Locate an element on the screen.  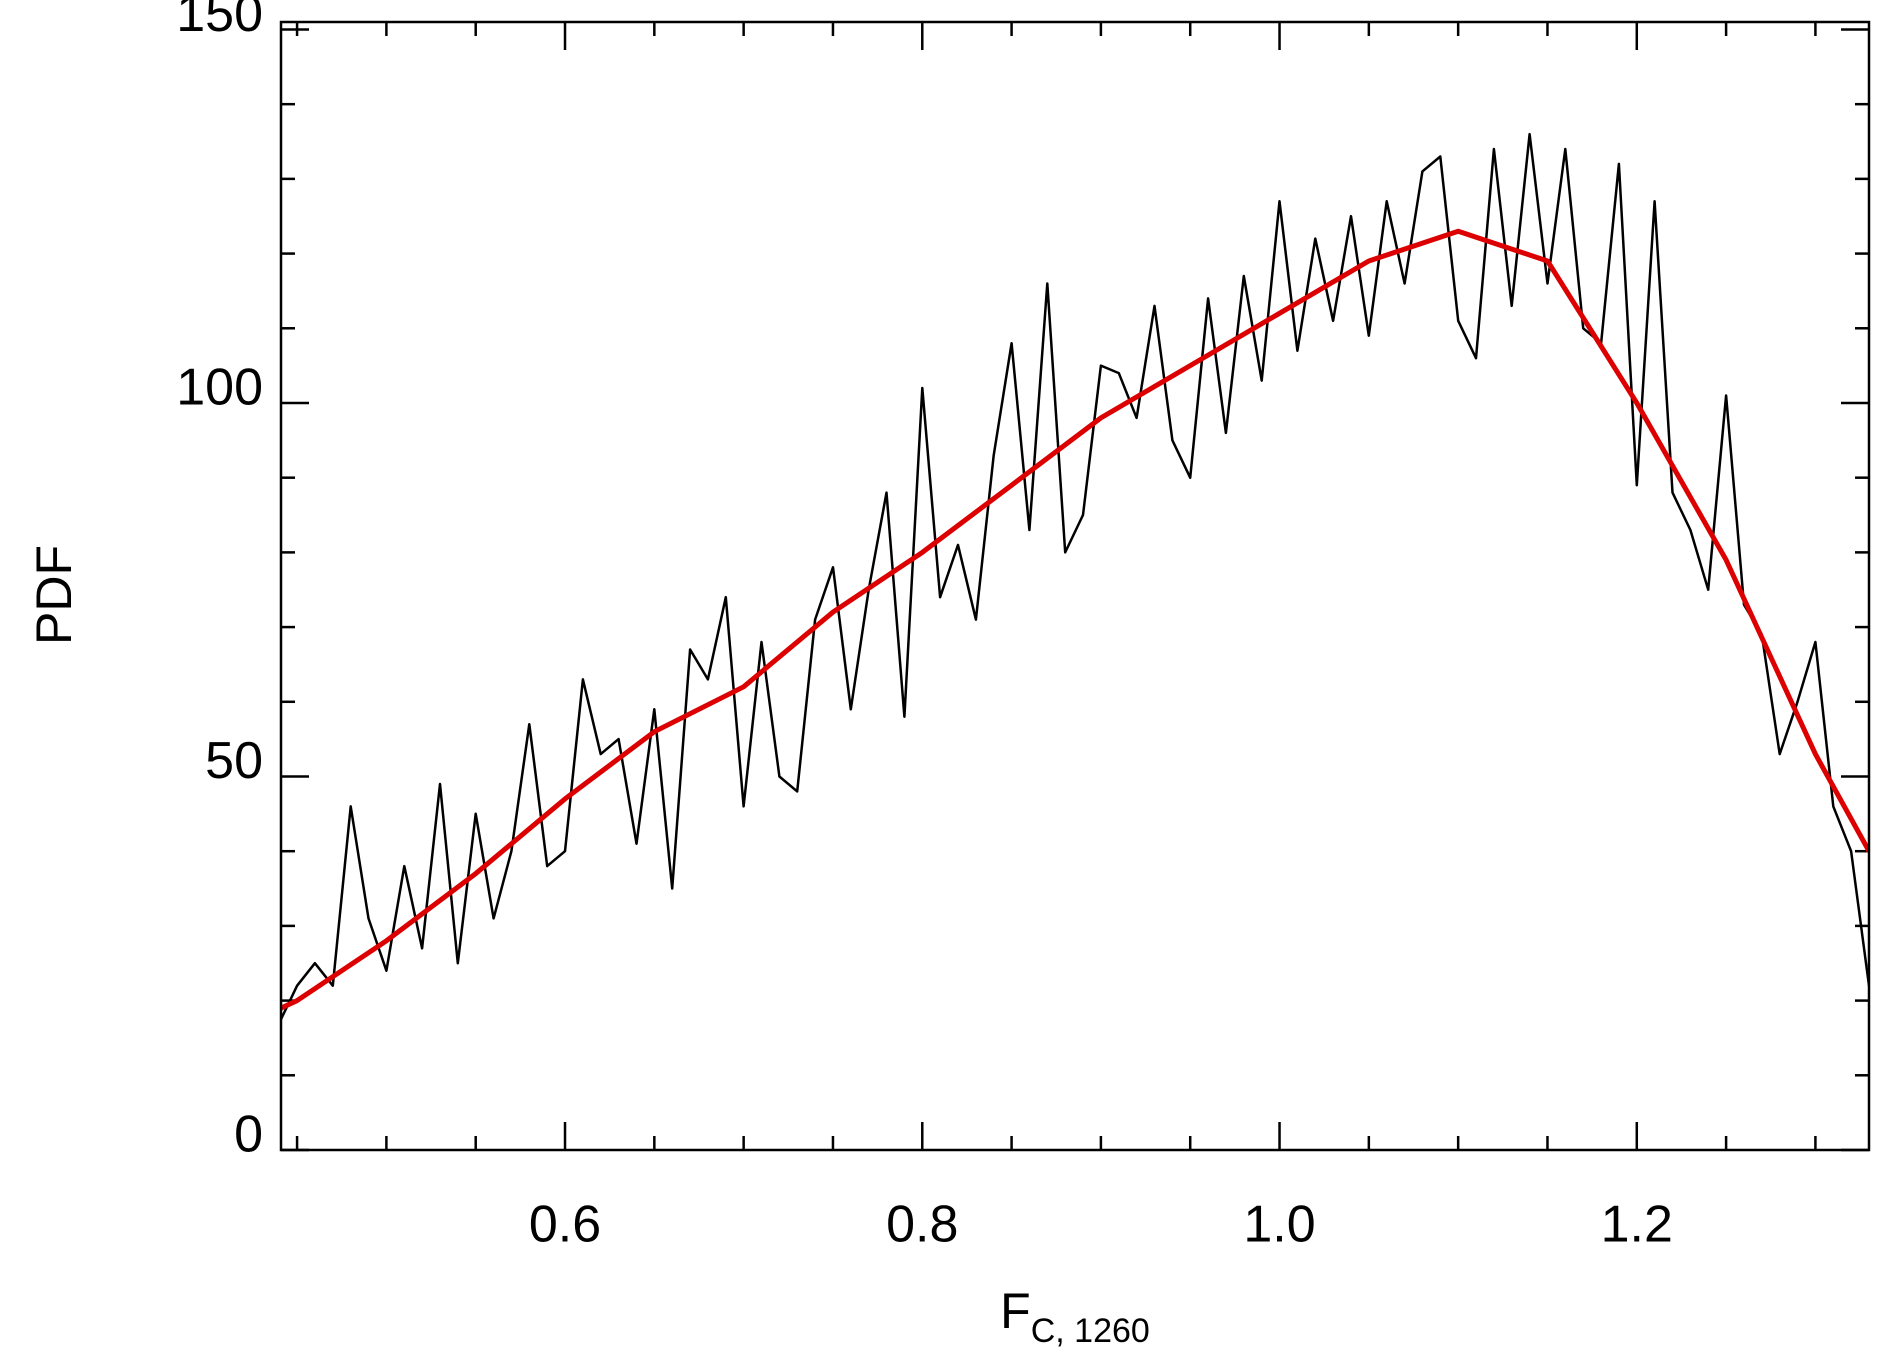
x-label-subscript: C, 1260 is located at coordinates (1090, 1331).